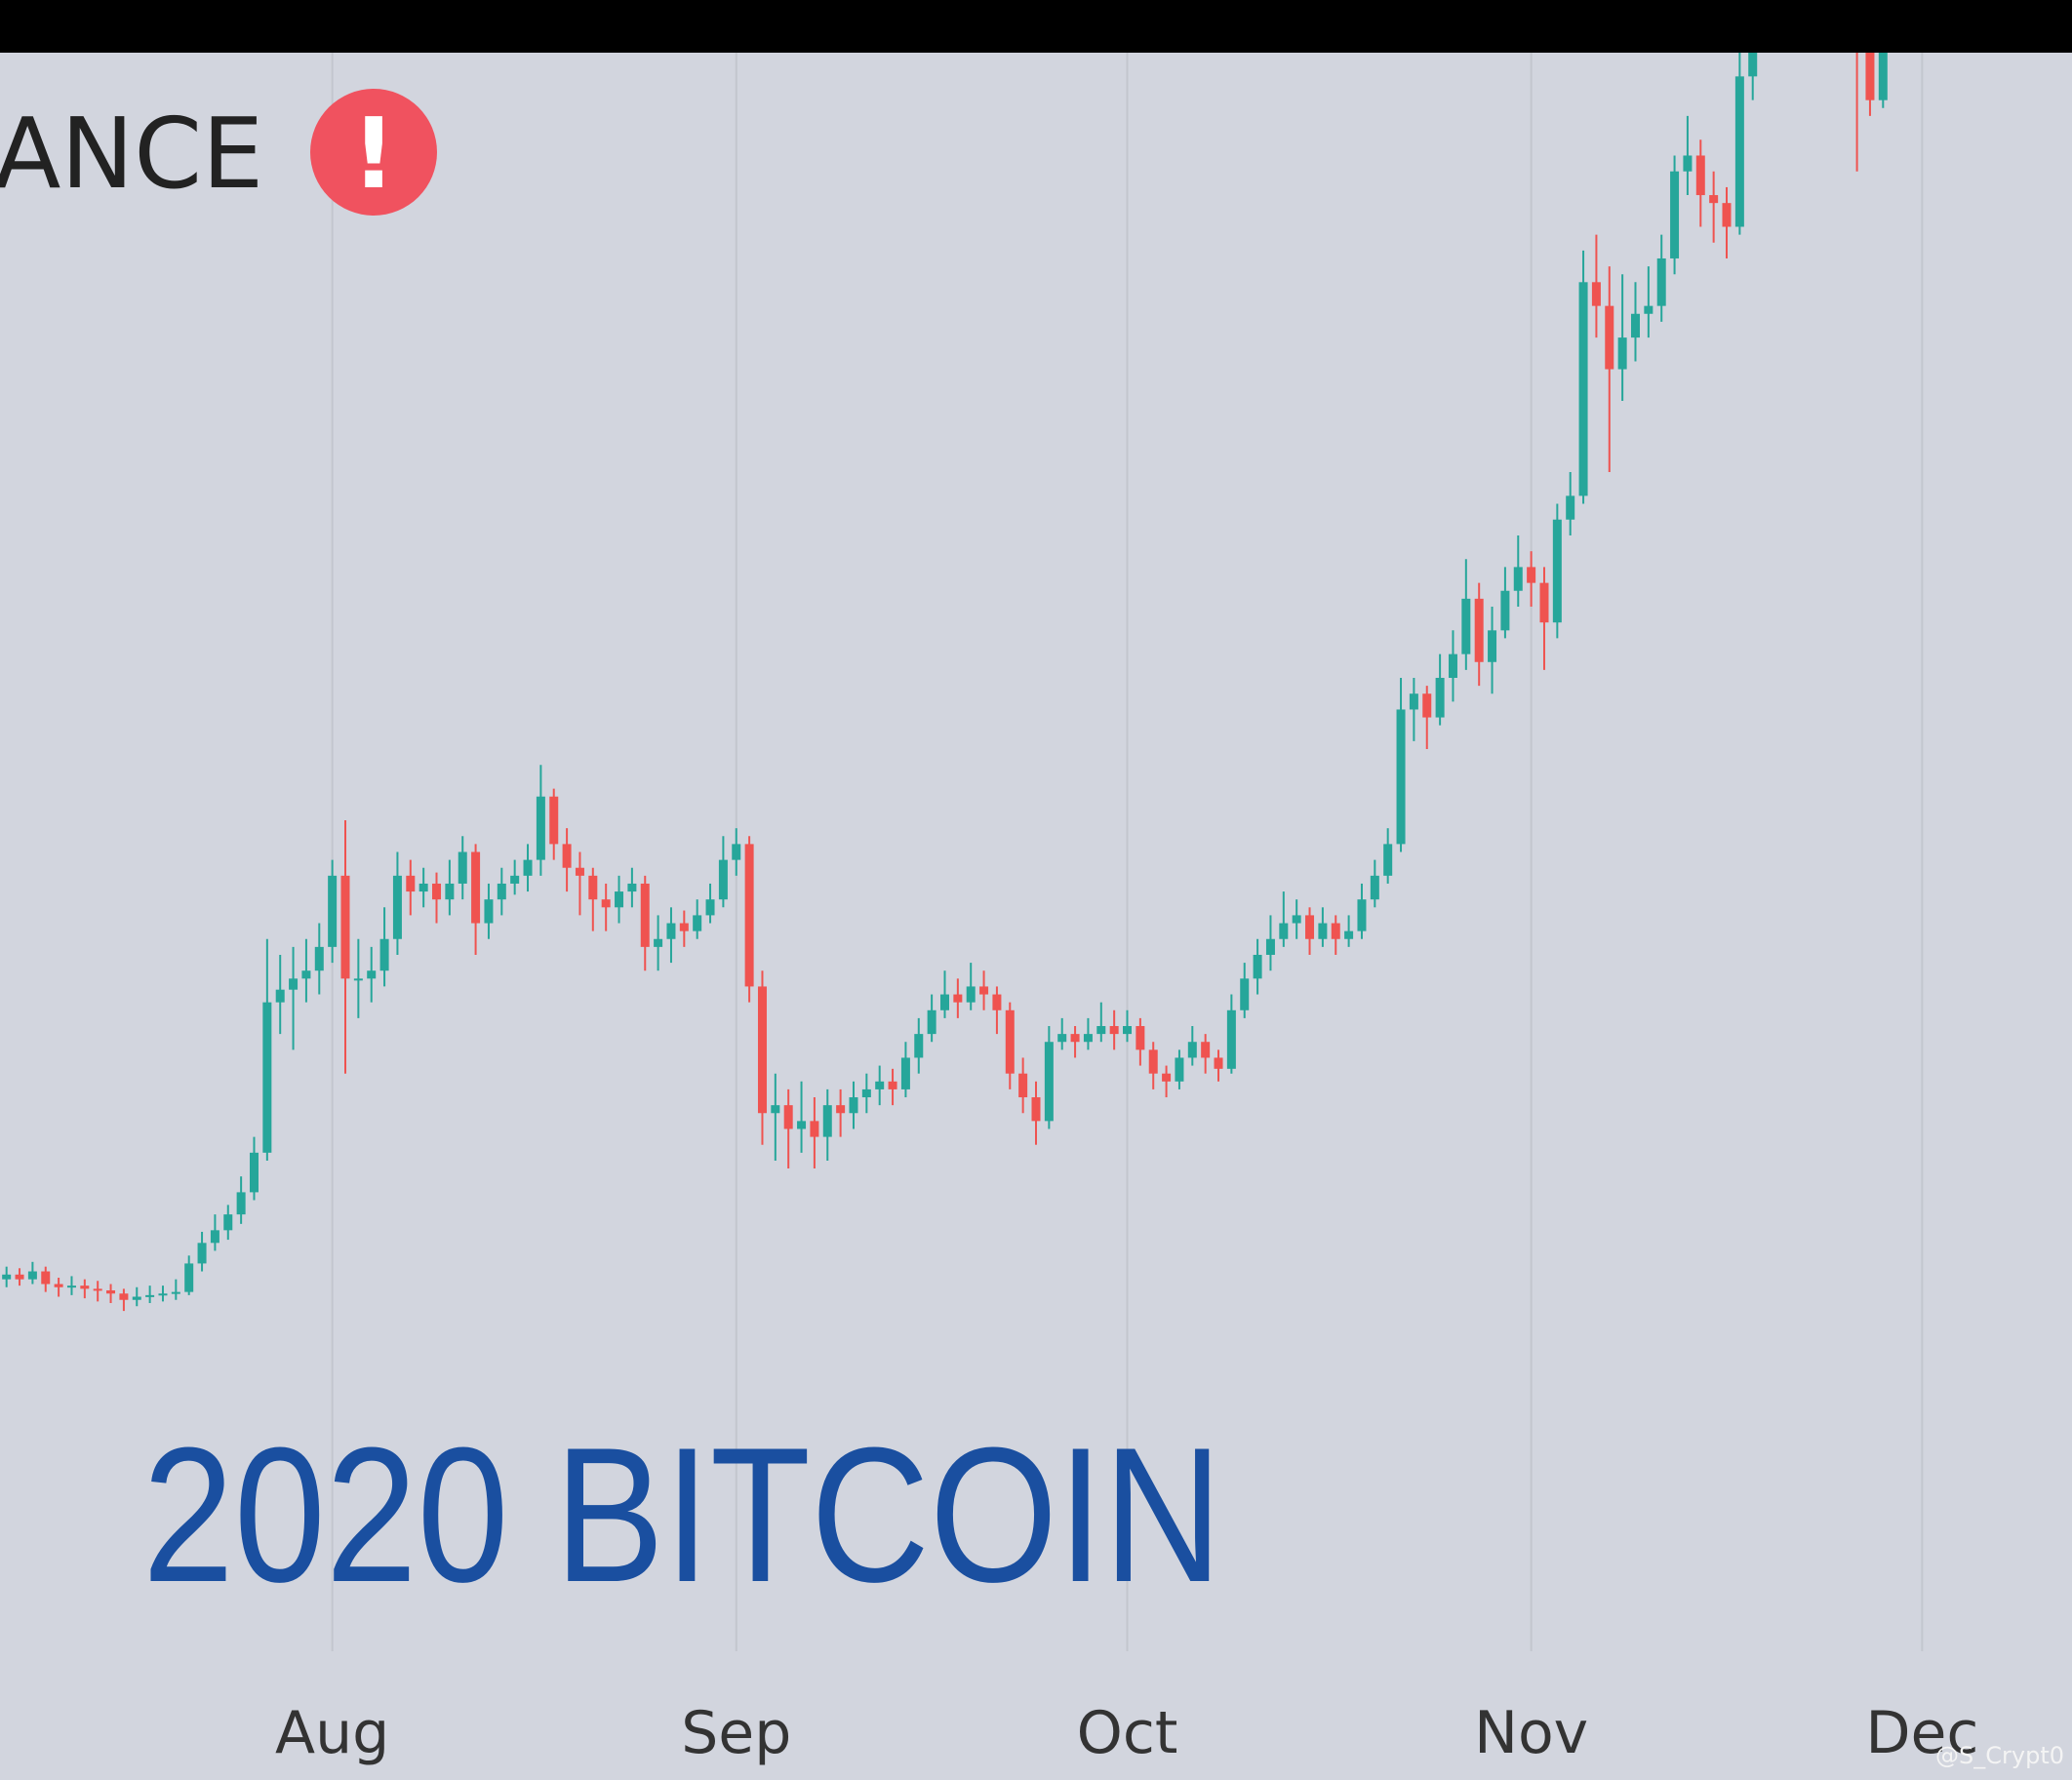 The height and width of the screenshot is (1780, 2072). I want to click on x-axis: Aug Sep Oct Nov Dec, so click(1126, 1733).